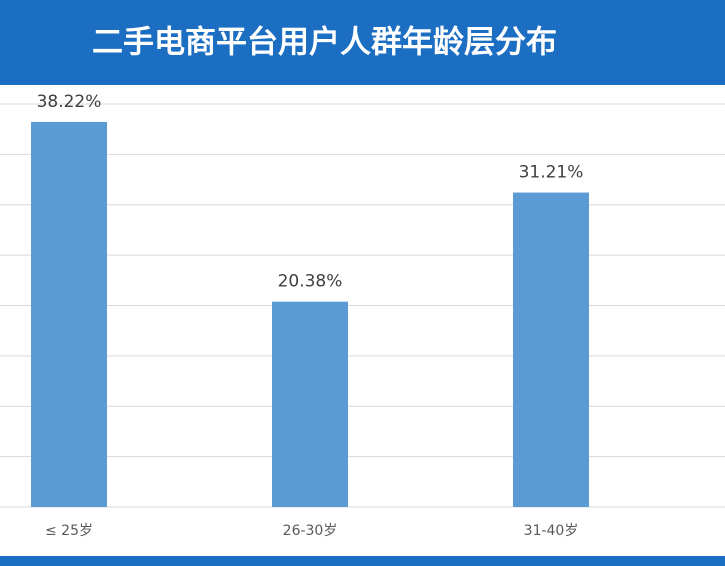  I want to click on x-tick-label: 26-30岁, so click(310, 531).